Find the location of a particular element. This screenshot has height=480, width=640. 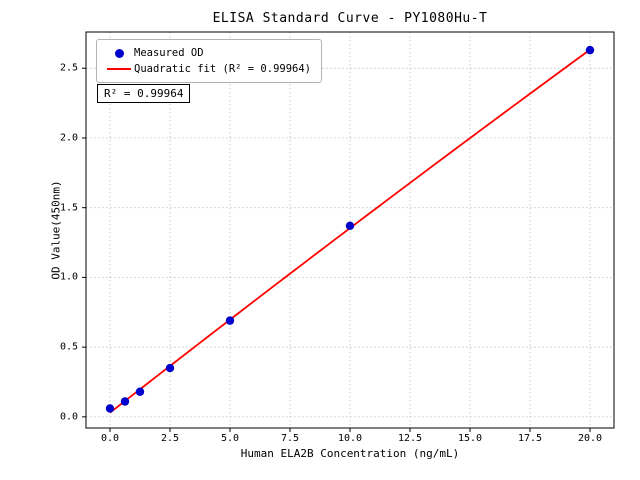

legend-item-measured-od: Measured OD is located at coordinates (207, 53).